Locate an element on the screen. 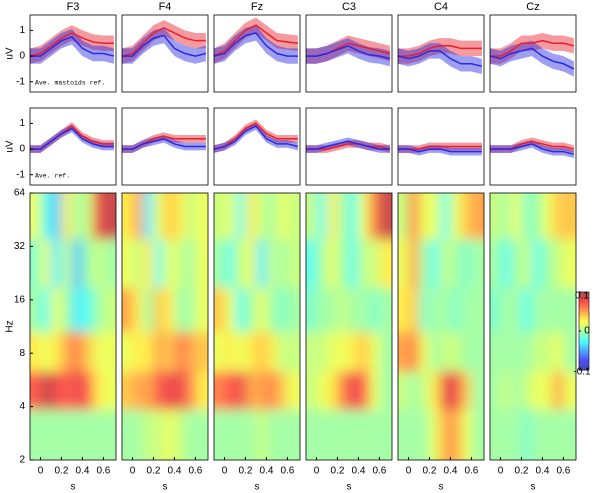 Image resolution: width=601 pixels, height=493 pixels. x-tick-label: 0 is located at coordinates (501, 471).